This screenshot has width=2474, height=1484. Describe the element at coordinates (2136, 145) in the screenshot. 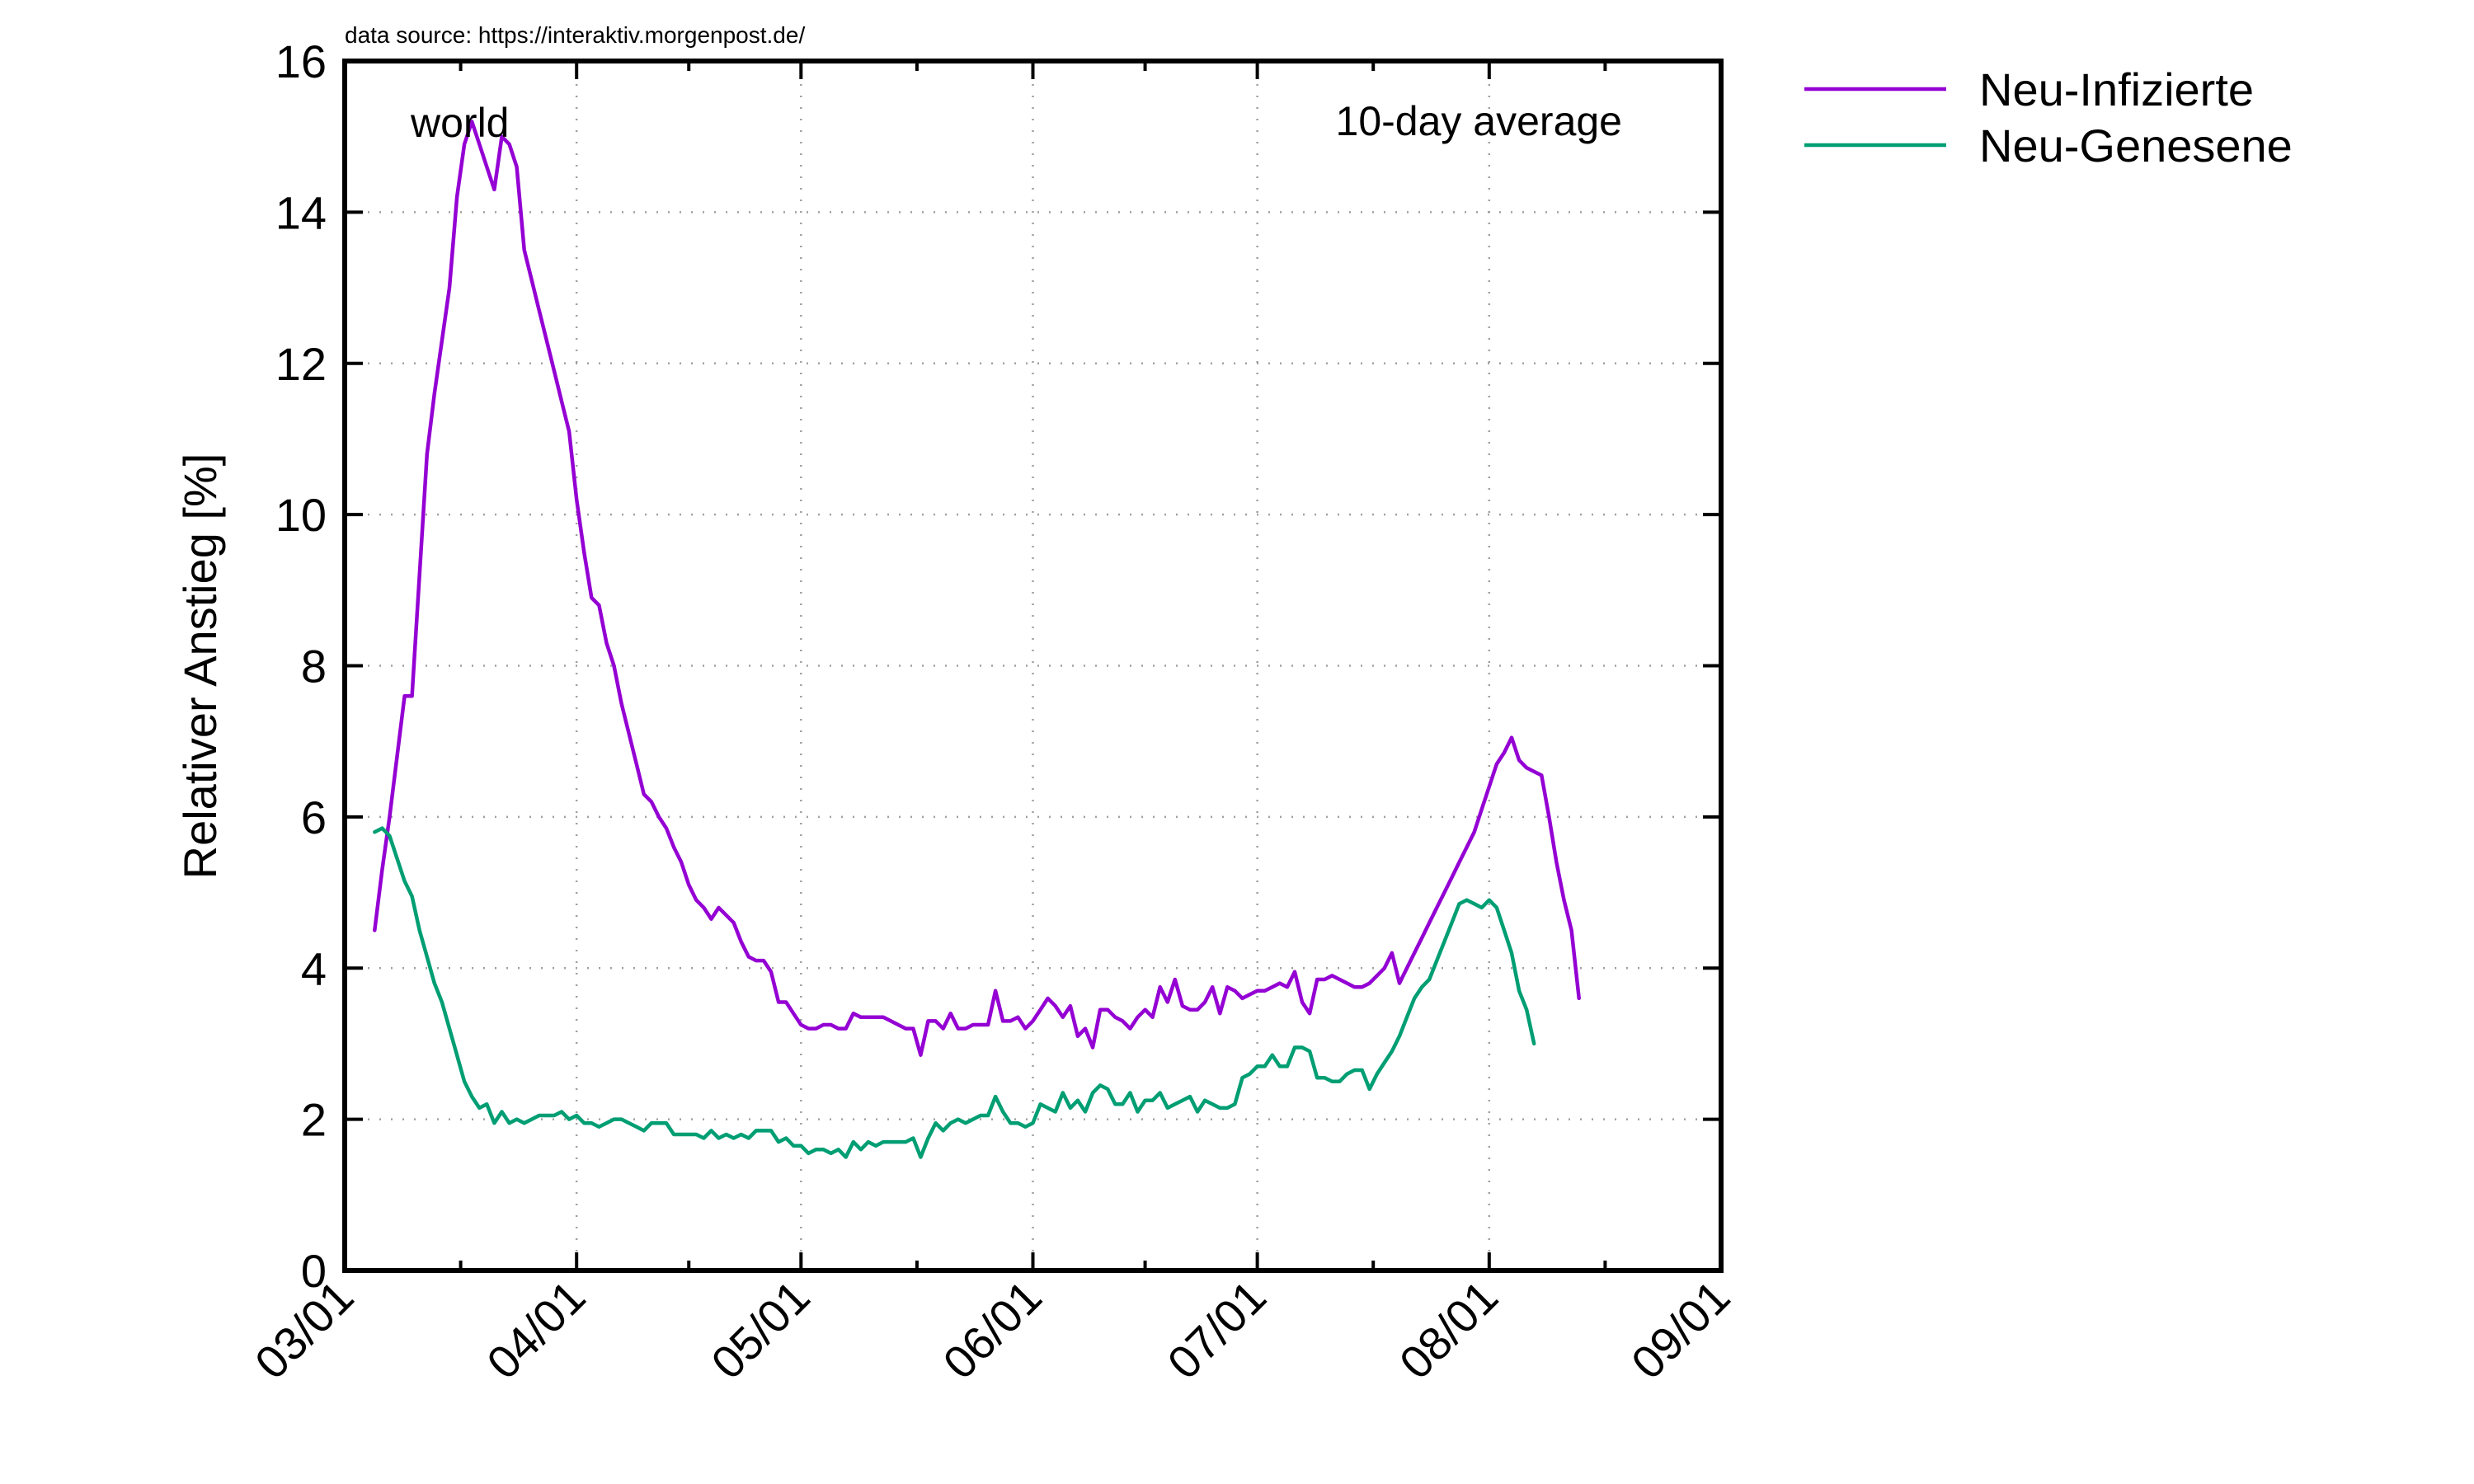

I see `legend-label-neu-genesene: Neu-Genesene` at that location.